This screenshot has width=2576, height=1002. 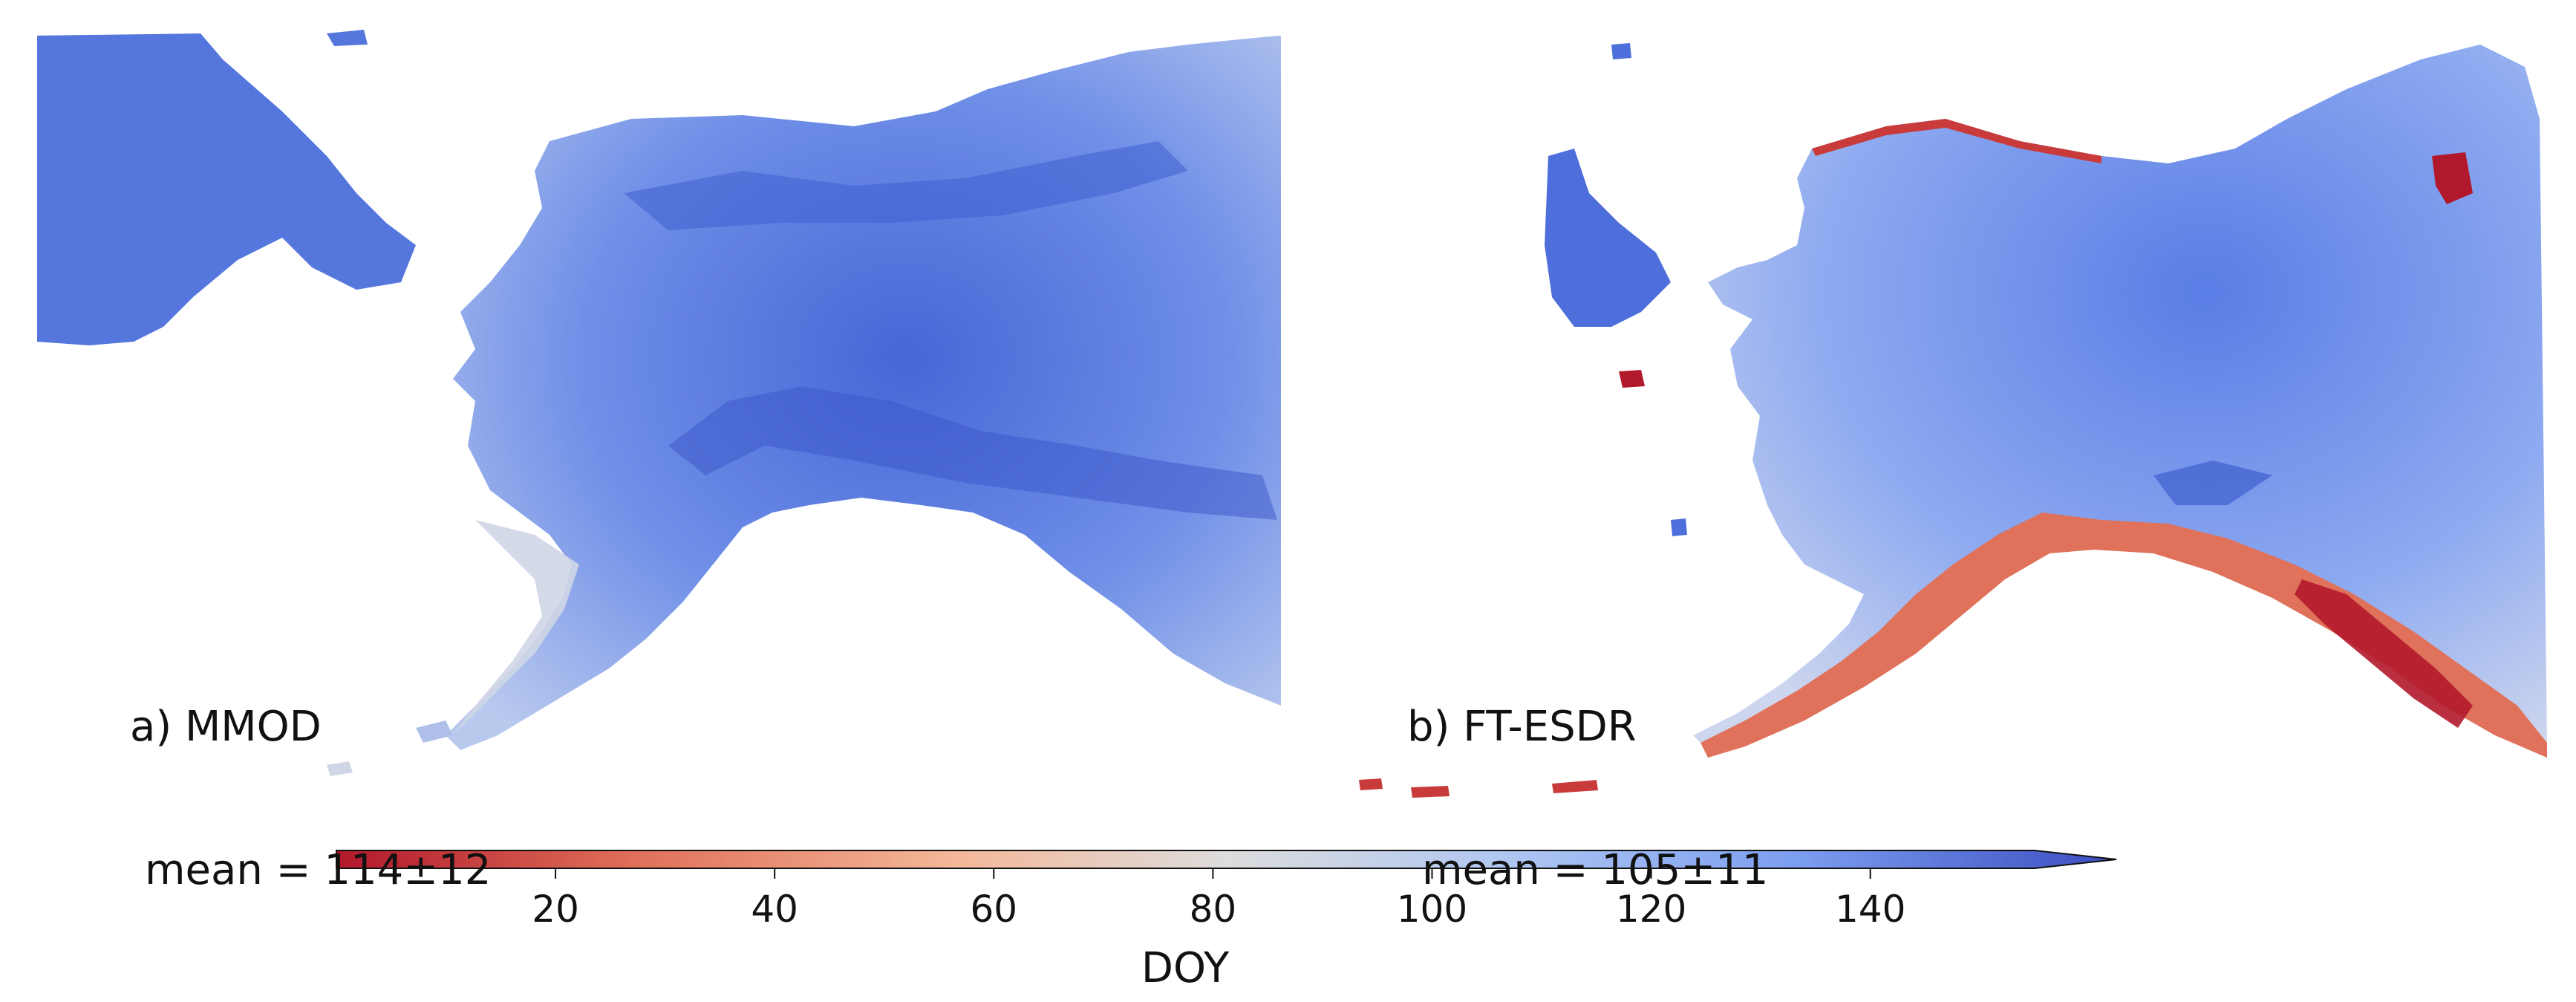 I want to click on panel-a-stat: mean = 114±12, so click(x=318, y=869).